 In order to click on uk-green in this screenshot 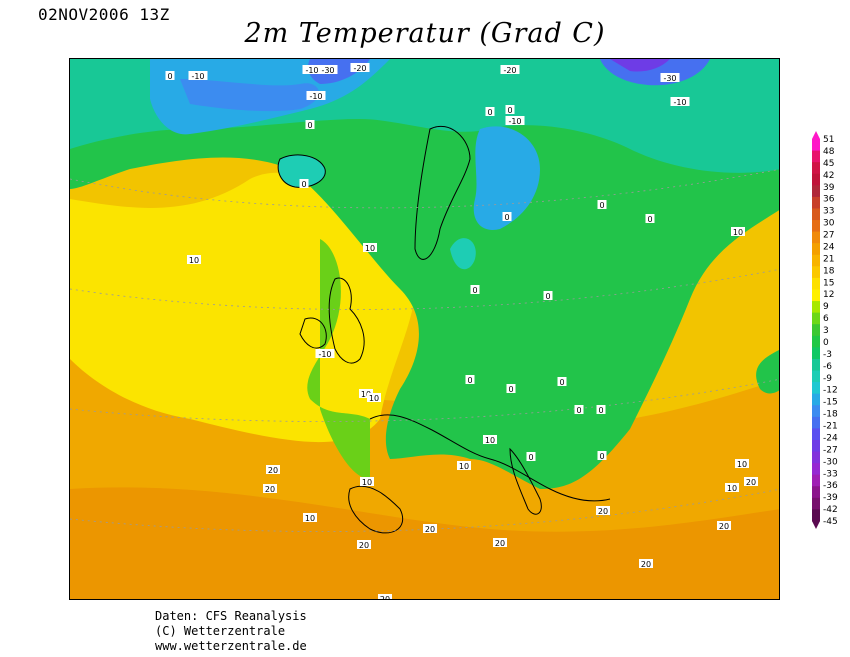, I will do `click(338, 359)`.